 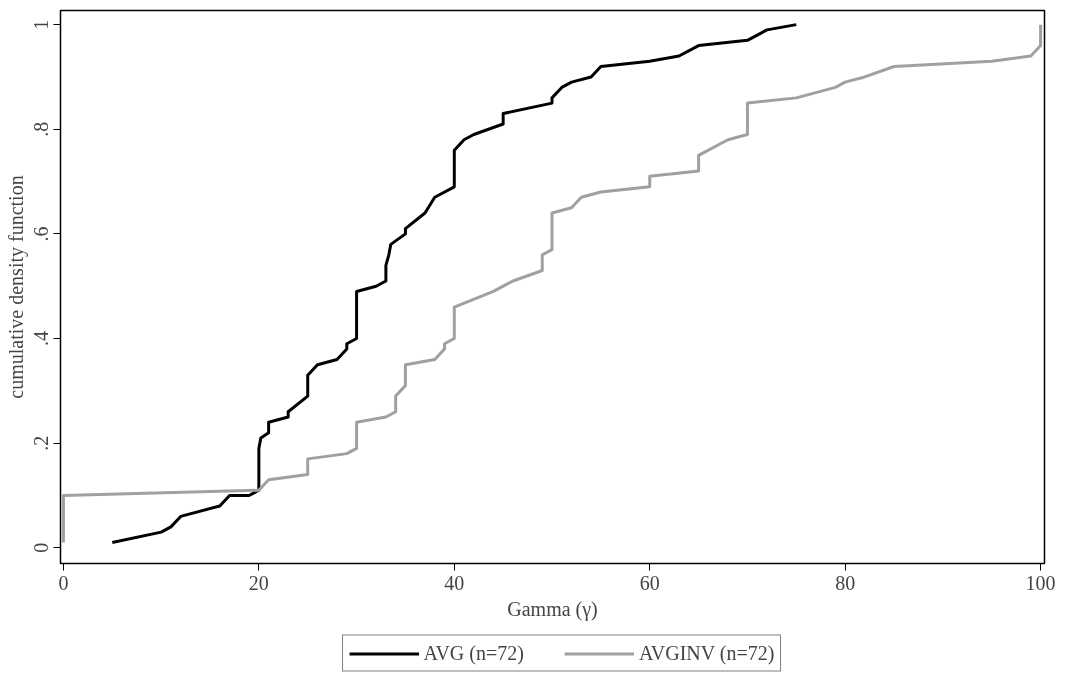 What do you see at coordinates (41, 24) in the screenshot?
I see `y-tick-label: 1` at bounding box center [41, 24].